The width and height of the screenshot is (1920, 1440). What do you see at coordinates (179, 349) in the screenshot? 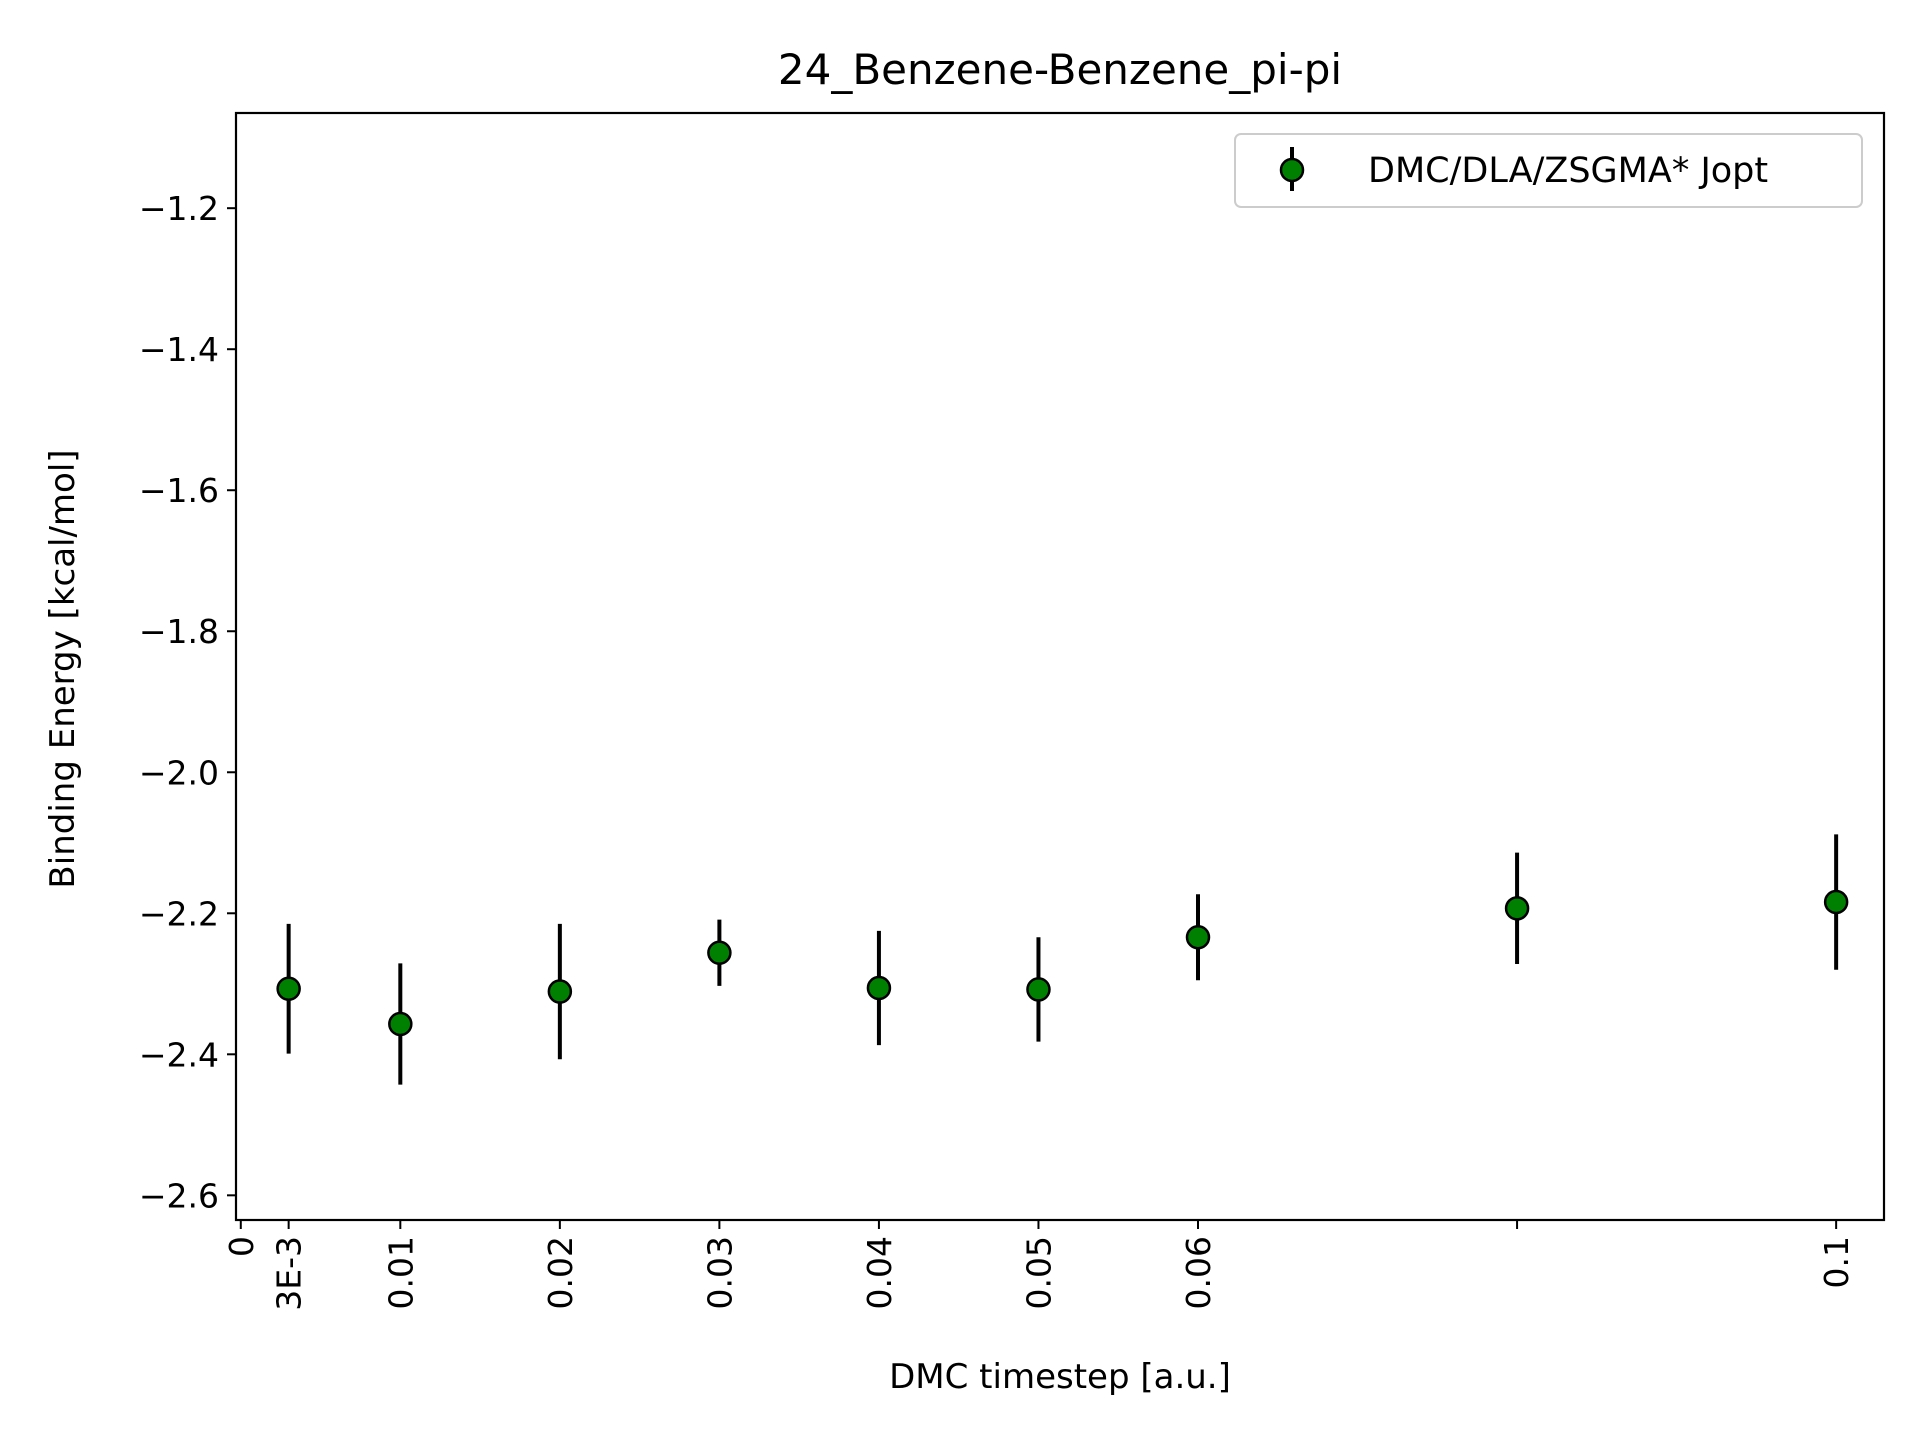
I see `y-tick-label: −1.4` at bounding box center [179, 349].